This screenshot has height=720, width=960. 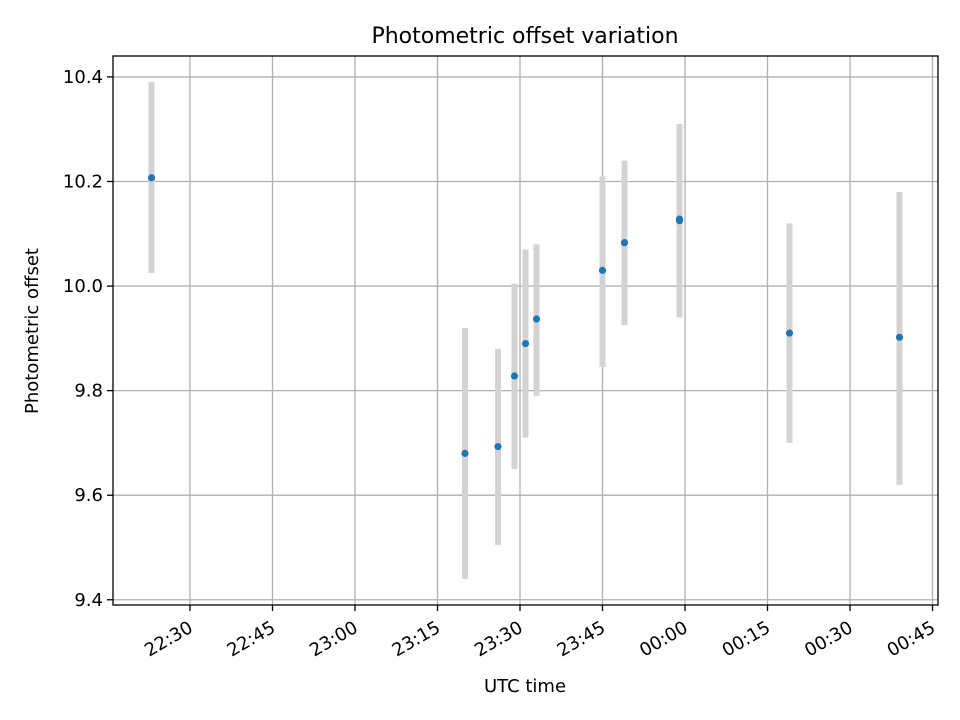 I want to click on y-tick-label: 9.8, so click(x=88, y=391).